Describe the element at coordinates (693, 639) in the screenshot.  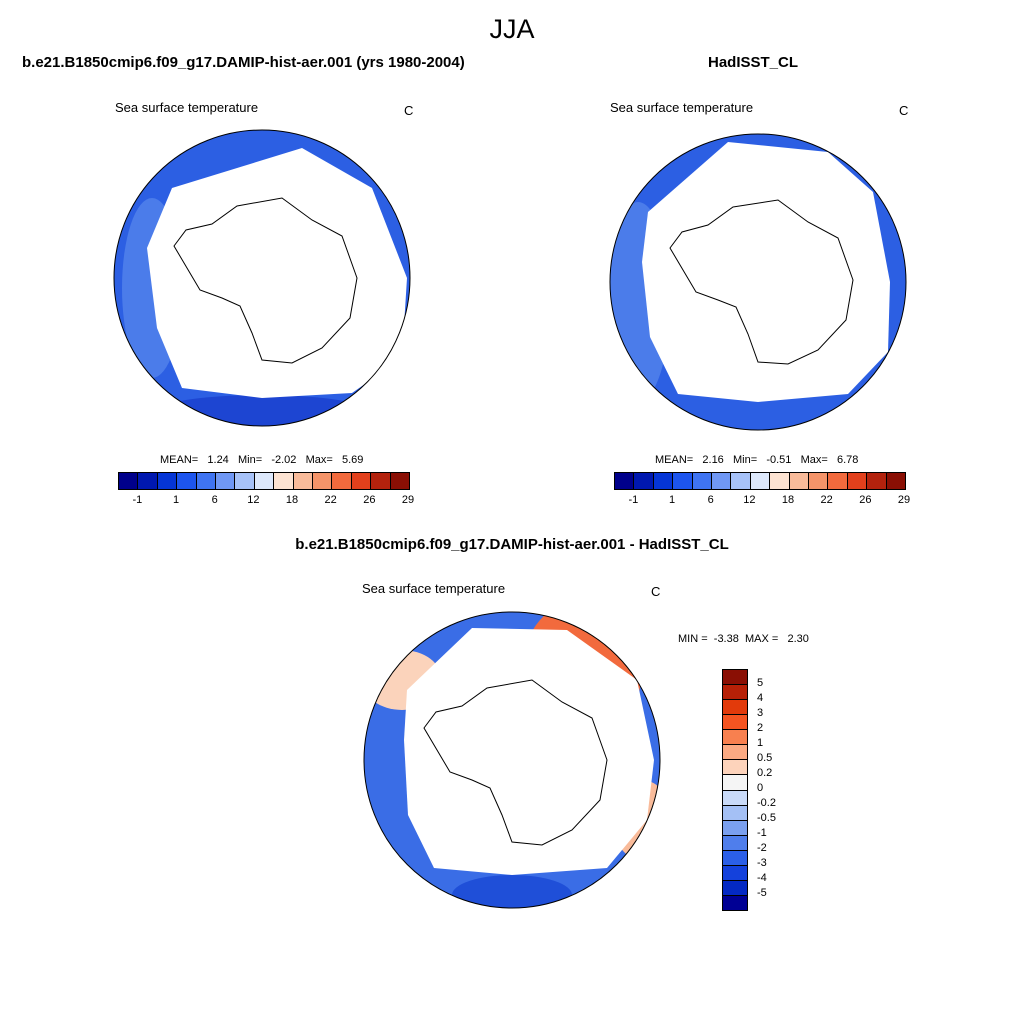
I see `diff-min-label: MIN =` at that location.